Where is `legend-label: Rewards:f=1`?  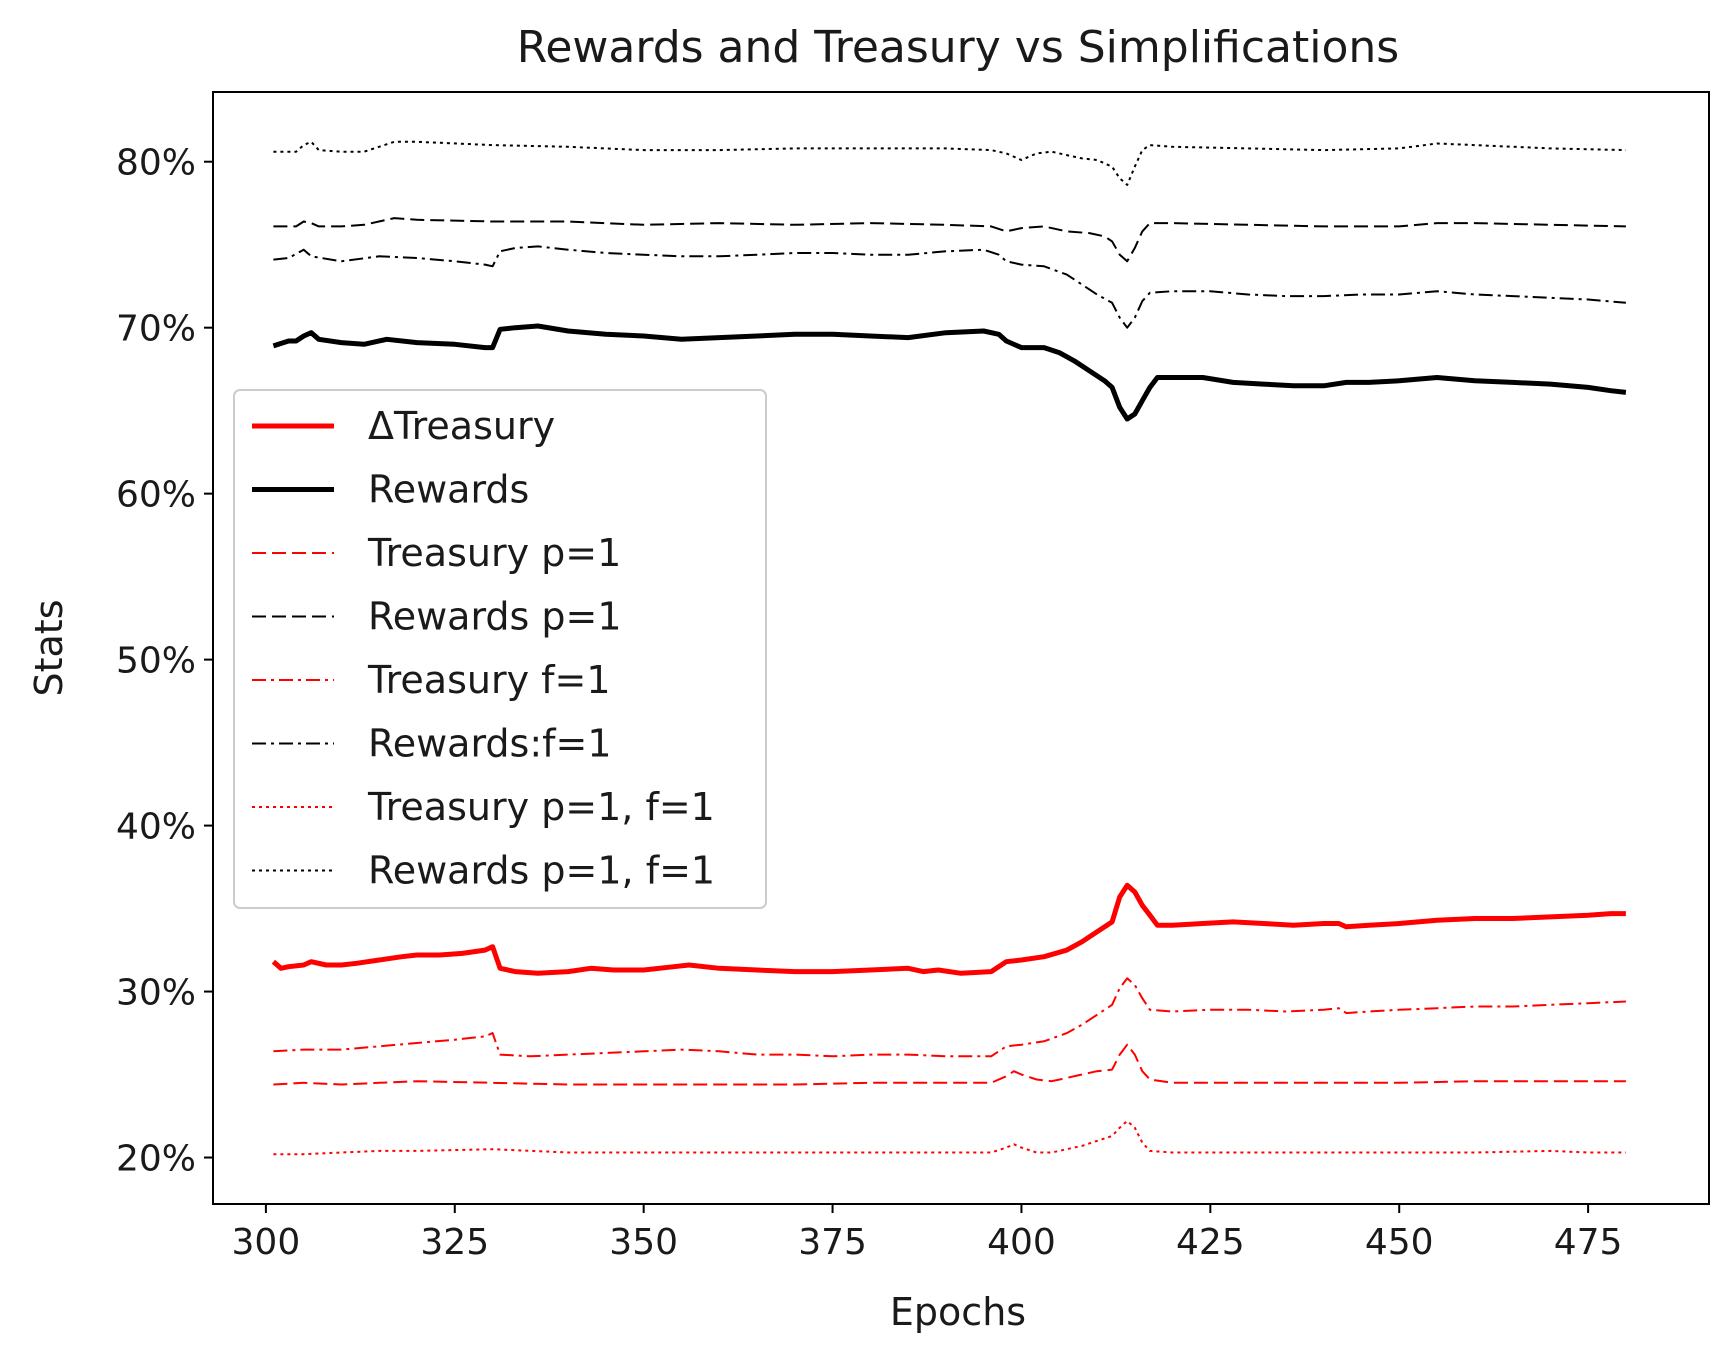
legend-label: Rewards:f=1 is located at coordinates (490, 744).